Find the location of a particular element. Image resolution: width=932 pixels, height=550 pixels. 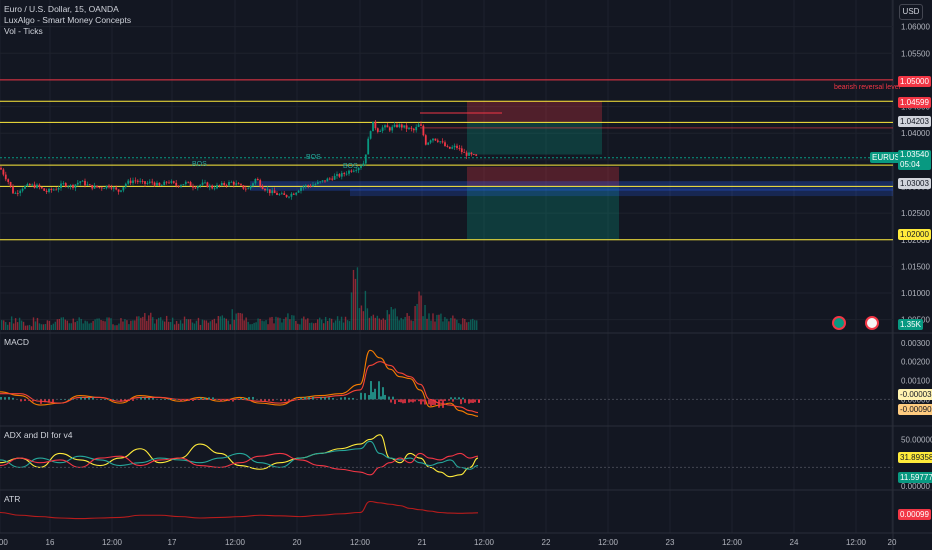

indicator-smc-label: LuxAlgo - Smart Money Concepts is located at coordinates (68, 20).